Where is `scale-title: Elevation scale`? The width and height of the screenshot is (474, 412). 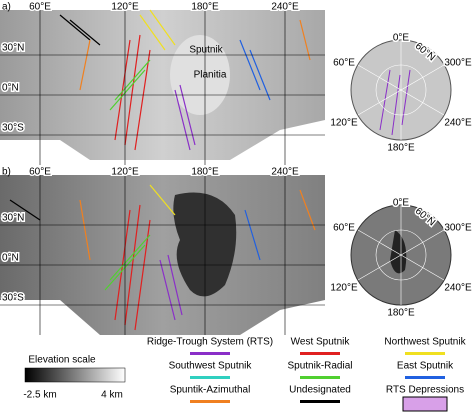
scale-title: Elevation scale is located at coordinates (62, 360).